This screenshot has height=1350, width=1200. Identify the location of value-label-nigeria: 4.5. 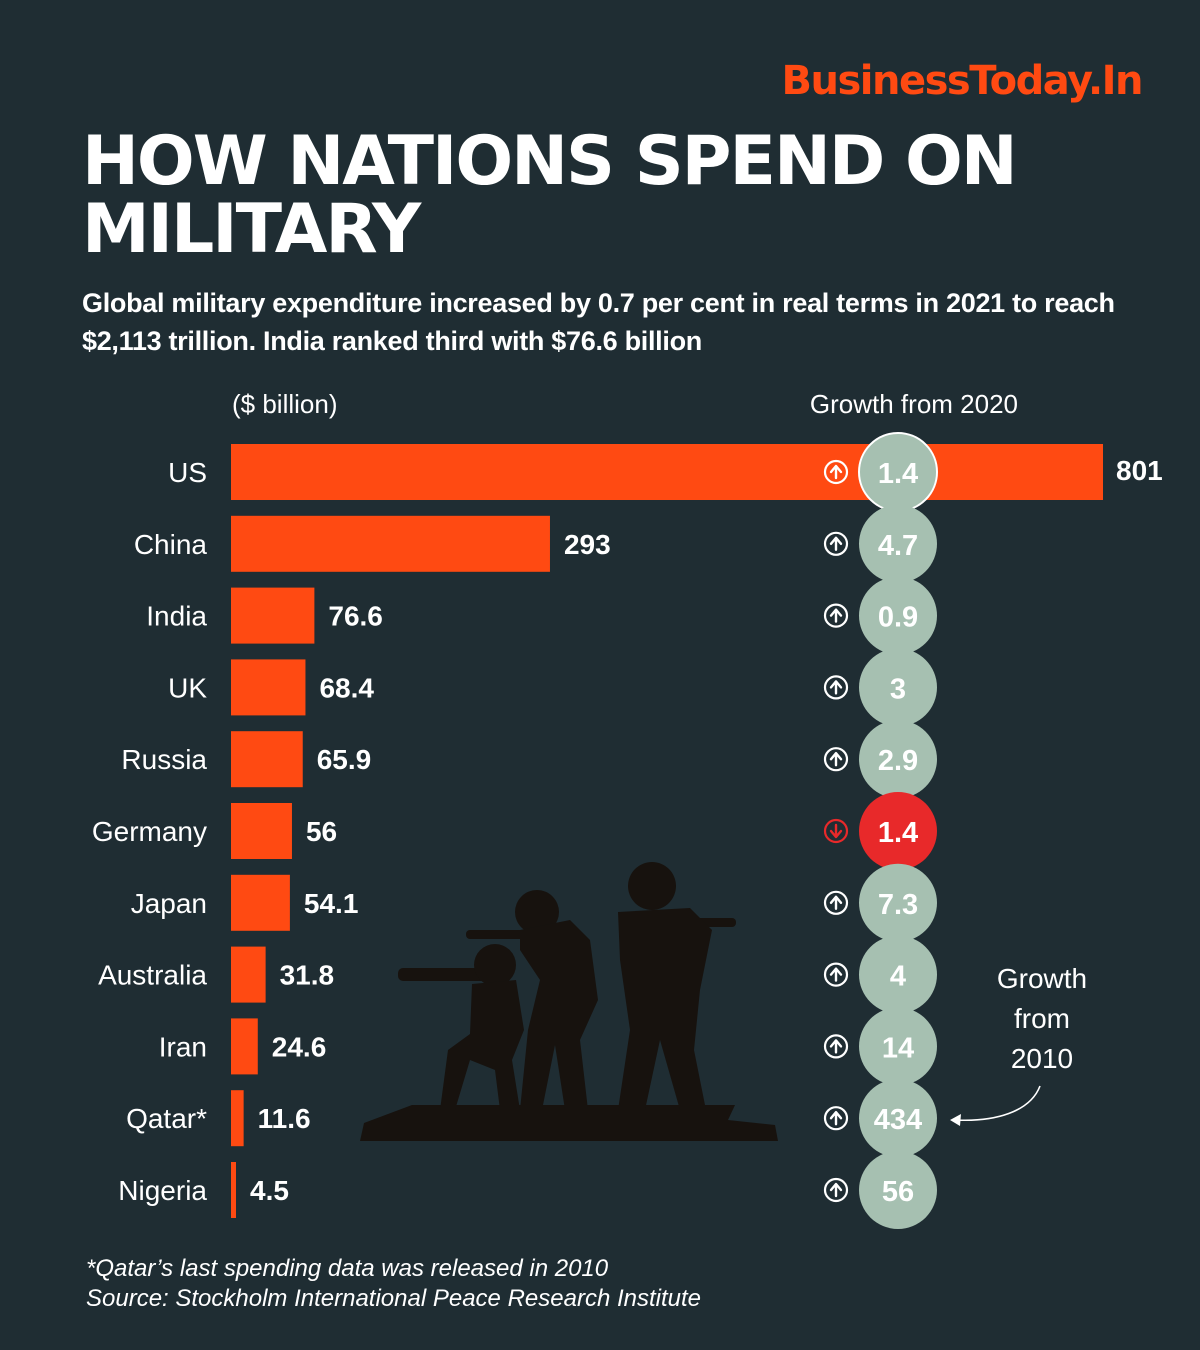
(269, 1190).